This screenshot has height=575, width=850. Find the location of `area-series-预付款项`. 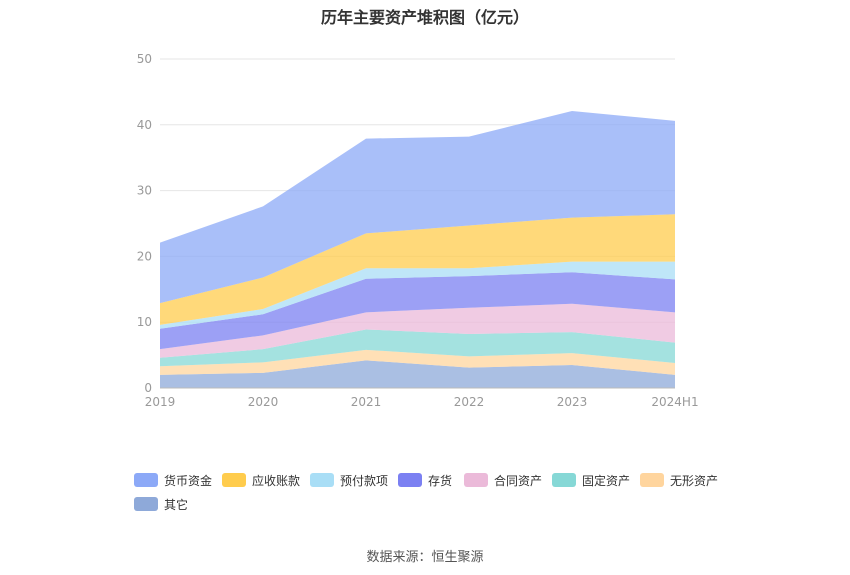

area-series-预付款项 is located at coordinates (417, 295).